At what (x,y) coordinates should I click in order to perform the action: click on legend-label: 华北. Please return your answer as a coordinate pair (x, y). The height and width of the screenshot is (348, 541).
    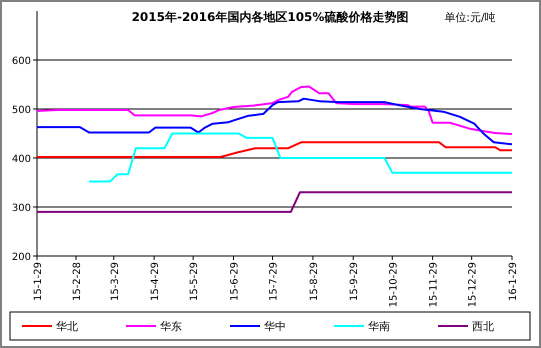
    Looking at the image, I should click on (67, 326).